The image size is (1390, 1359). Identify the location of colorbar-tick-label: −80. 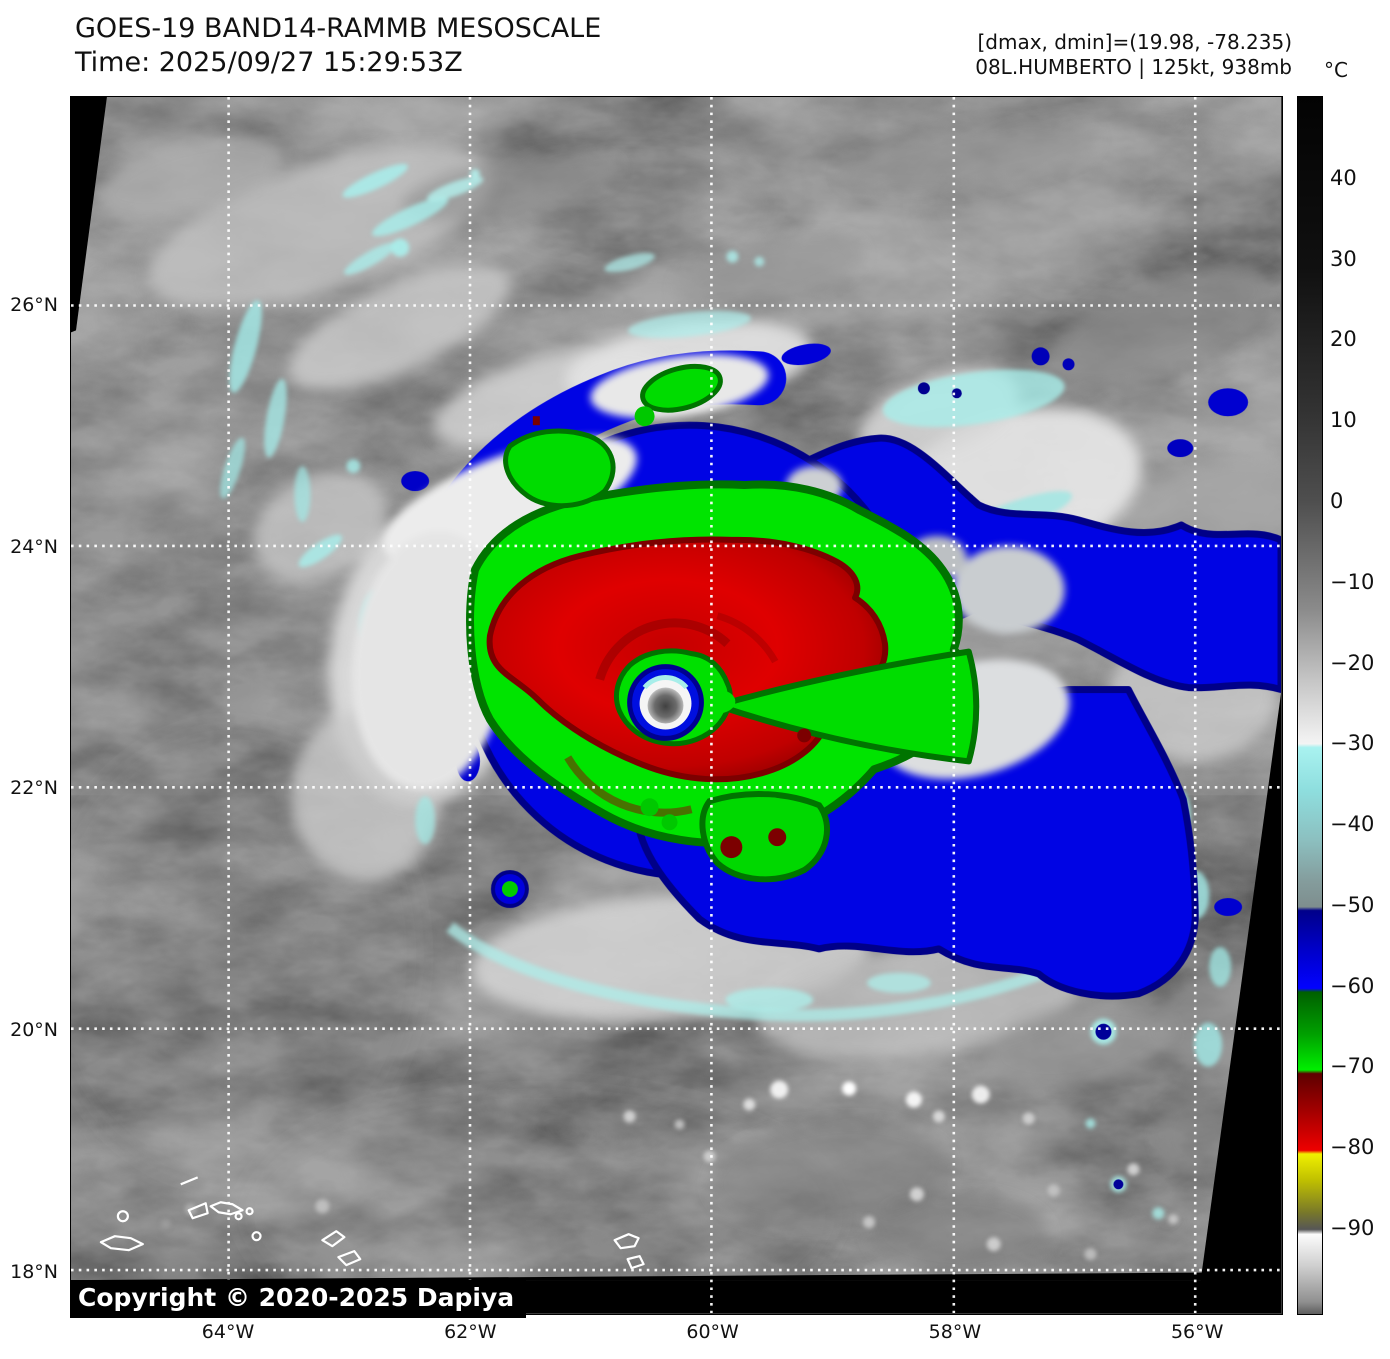
(1352, 1147).